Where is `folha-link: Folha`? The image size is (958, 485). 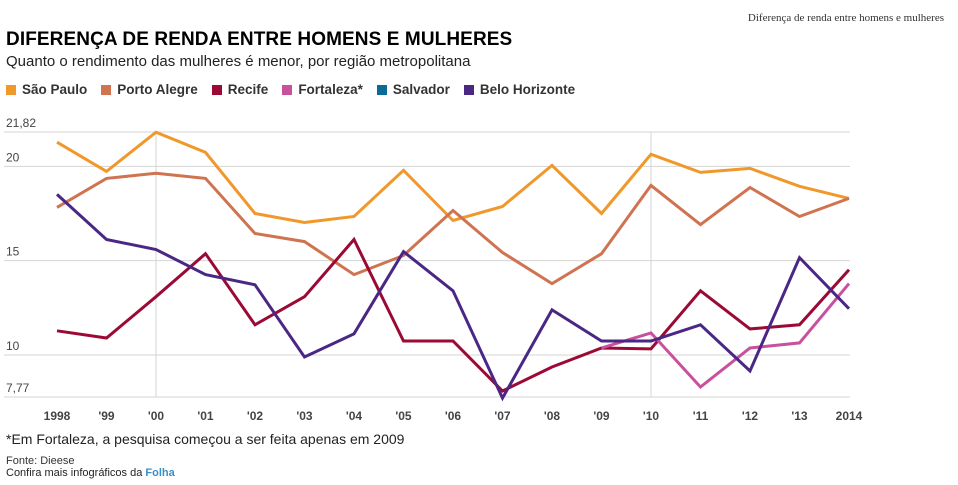 folha-link: Folha is located at coordinates (160, 473).